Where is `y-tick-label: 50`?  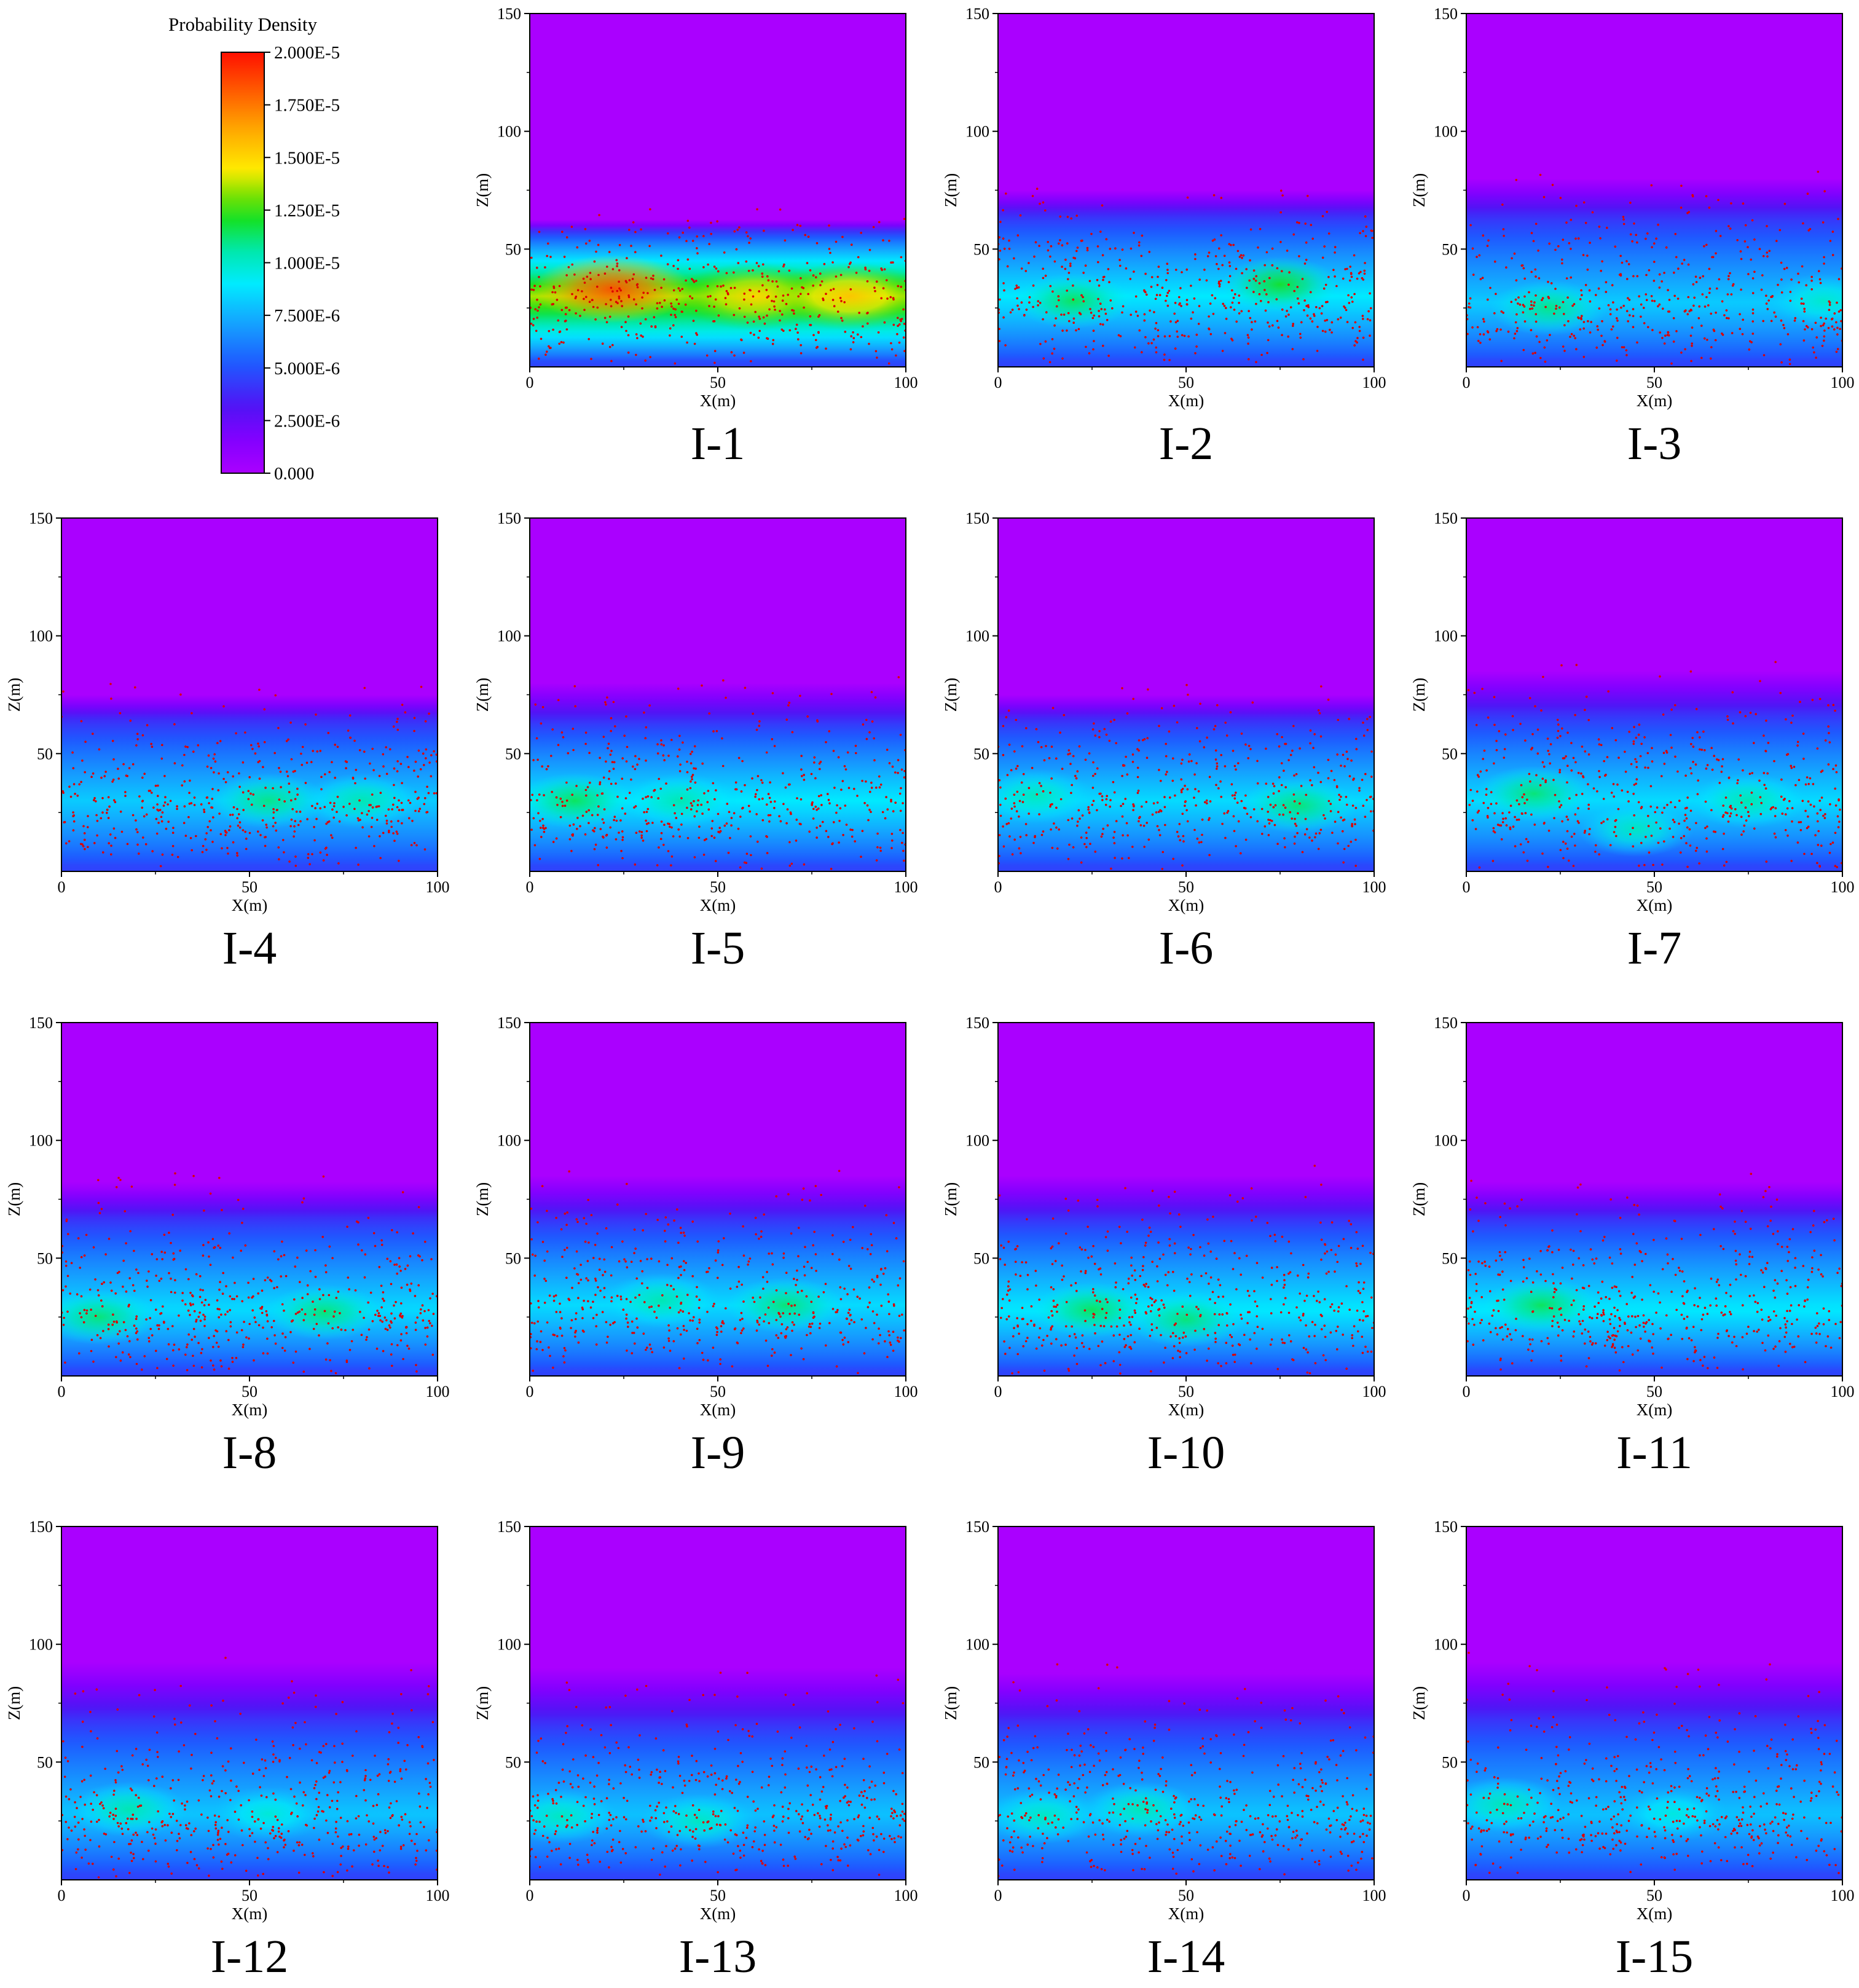
y-tick-label: 50 is located at coordinates (981, 249).